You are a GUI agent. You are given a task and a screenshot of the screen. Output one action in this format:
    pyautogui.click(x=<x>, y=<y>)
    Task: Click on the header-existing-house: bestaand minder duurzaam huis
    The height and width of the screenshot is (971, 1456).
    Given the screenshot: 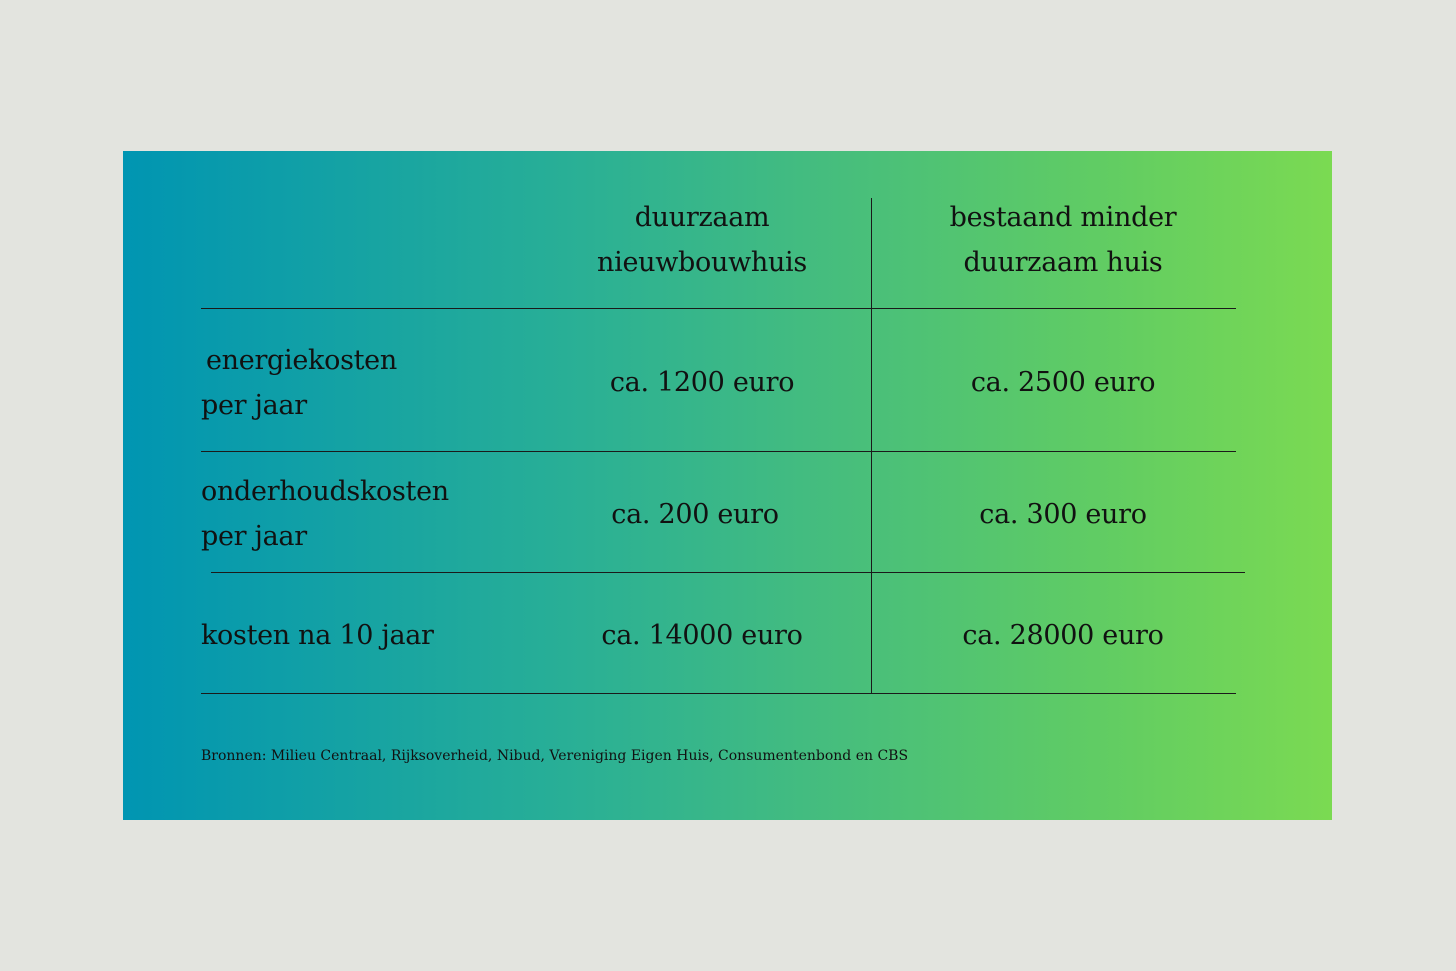 What is the action you would take?
    pyautogui.click(x=1063, y=240)
    